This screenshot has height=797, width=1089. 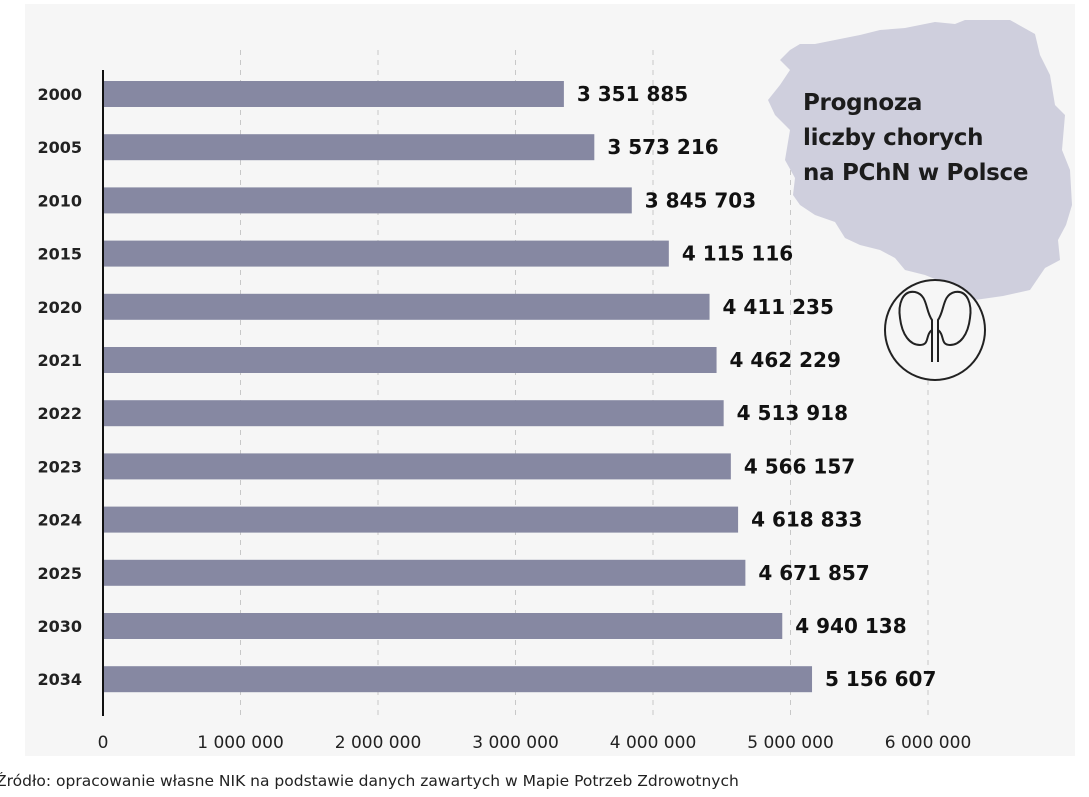 I want to click on bar-value-label: 5 156 607, so click(x=880, y=679).